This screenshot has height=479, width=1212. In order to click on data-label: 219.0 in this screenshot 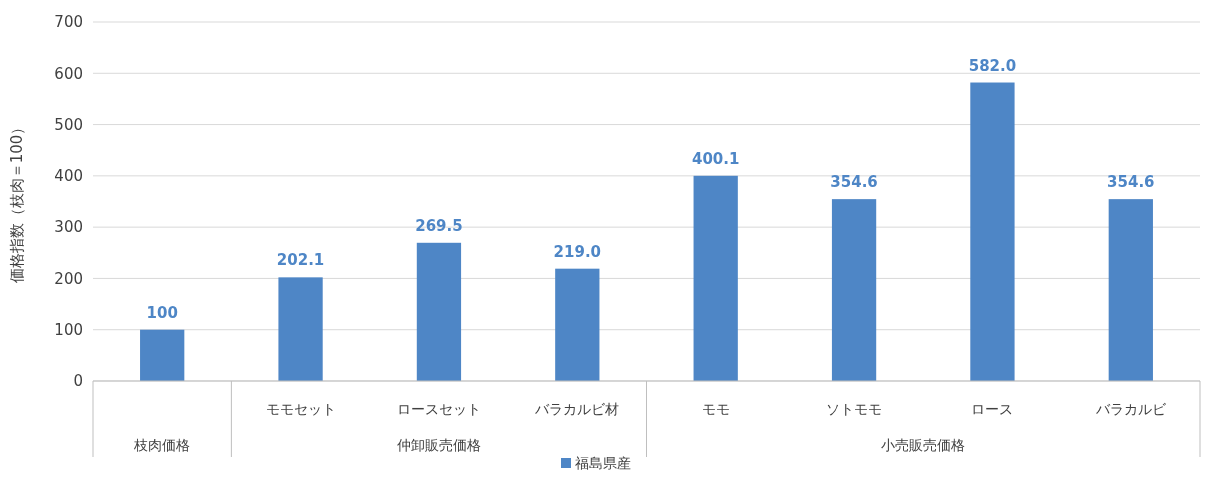, I will do `click(577, 251)`.